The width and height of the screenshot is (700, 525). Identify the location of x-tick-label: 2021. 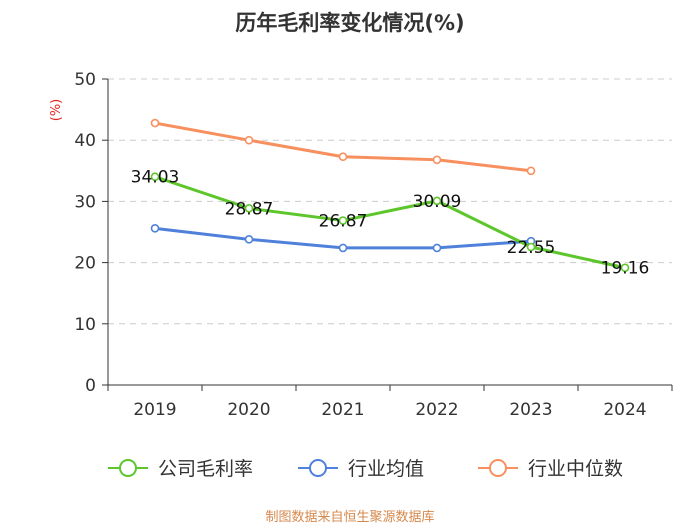
(342, 410).